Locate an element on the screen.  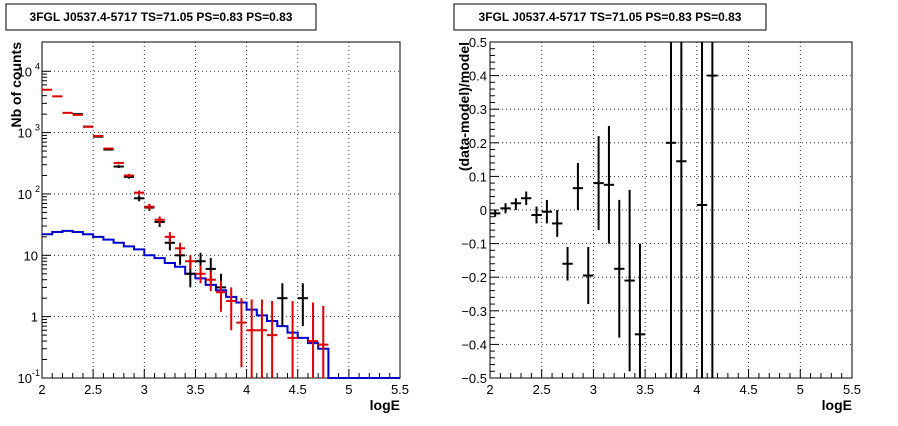
y-tick-label: −0.4 is located at coordinates (474, 344).